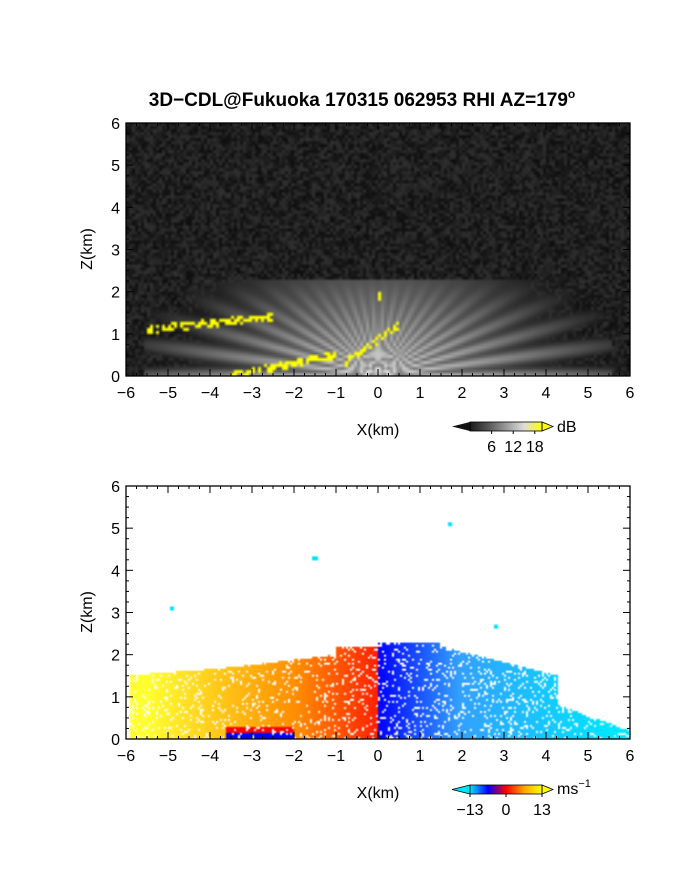  I want to click on velocity-x-tick-label: −6, so click(126, 756).